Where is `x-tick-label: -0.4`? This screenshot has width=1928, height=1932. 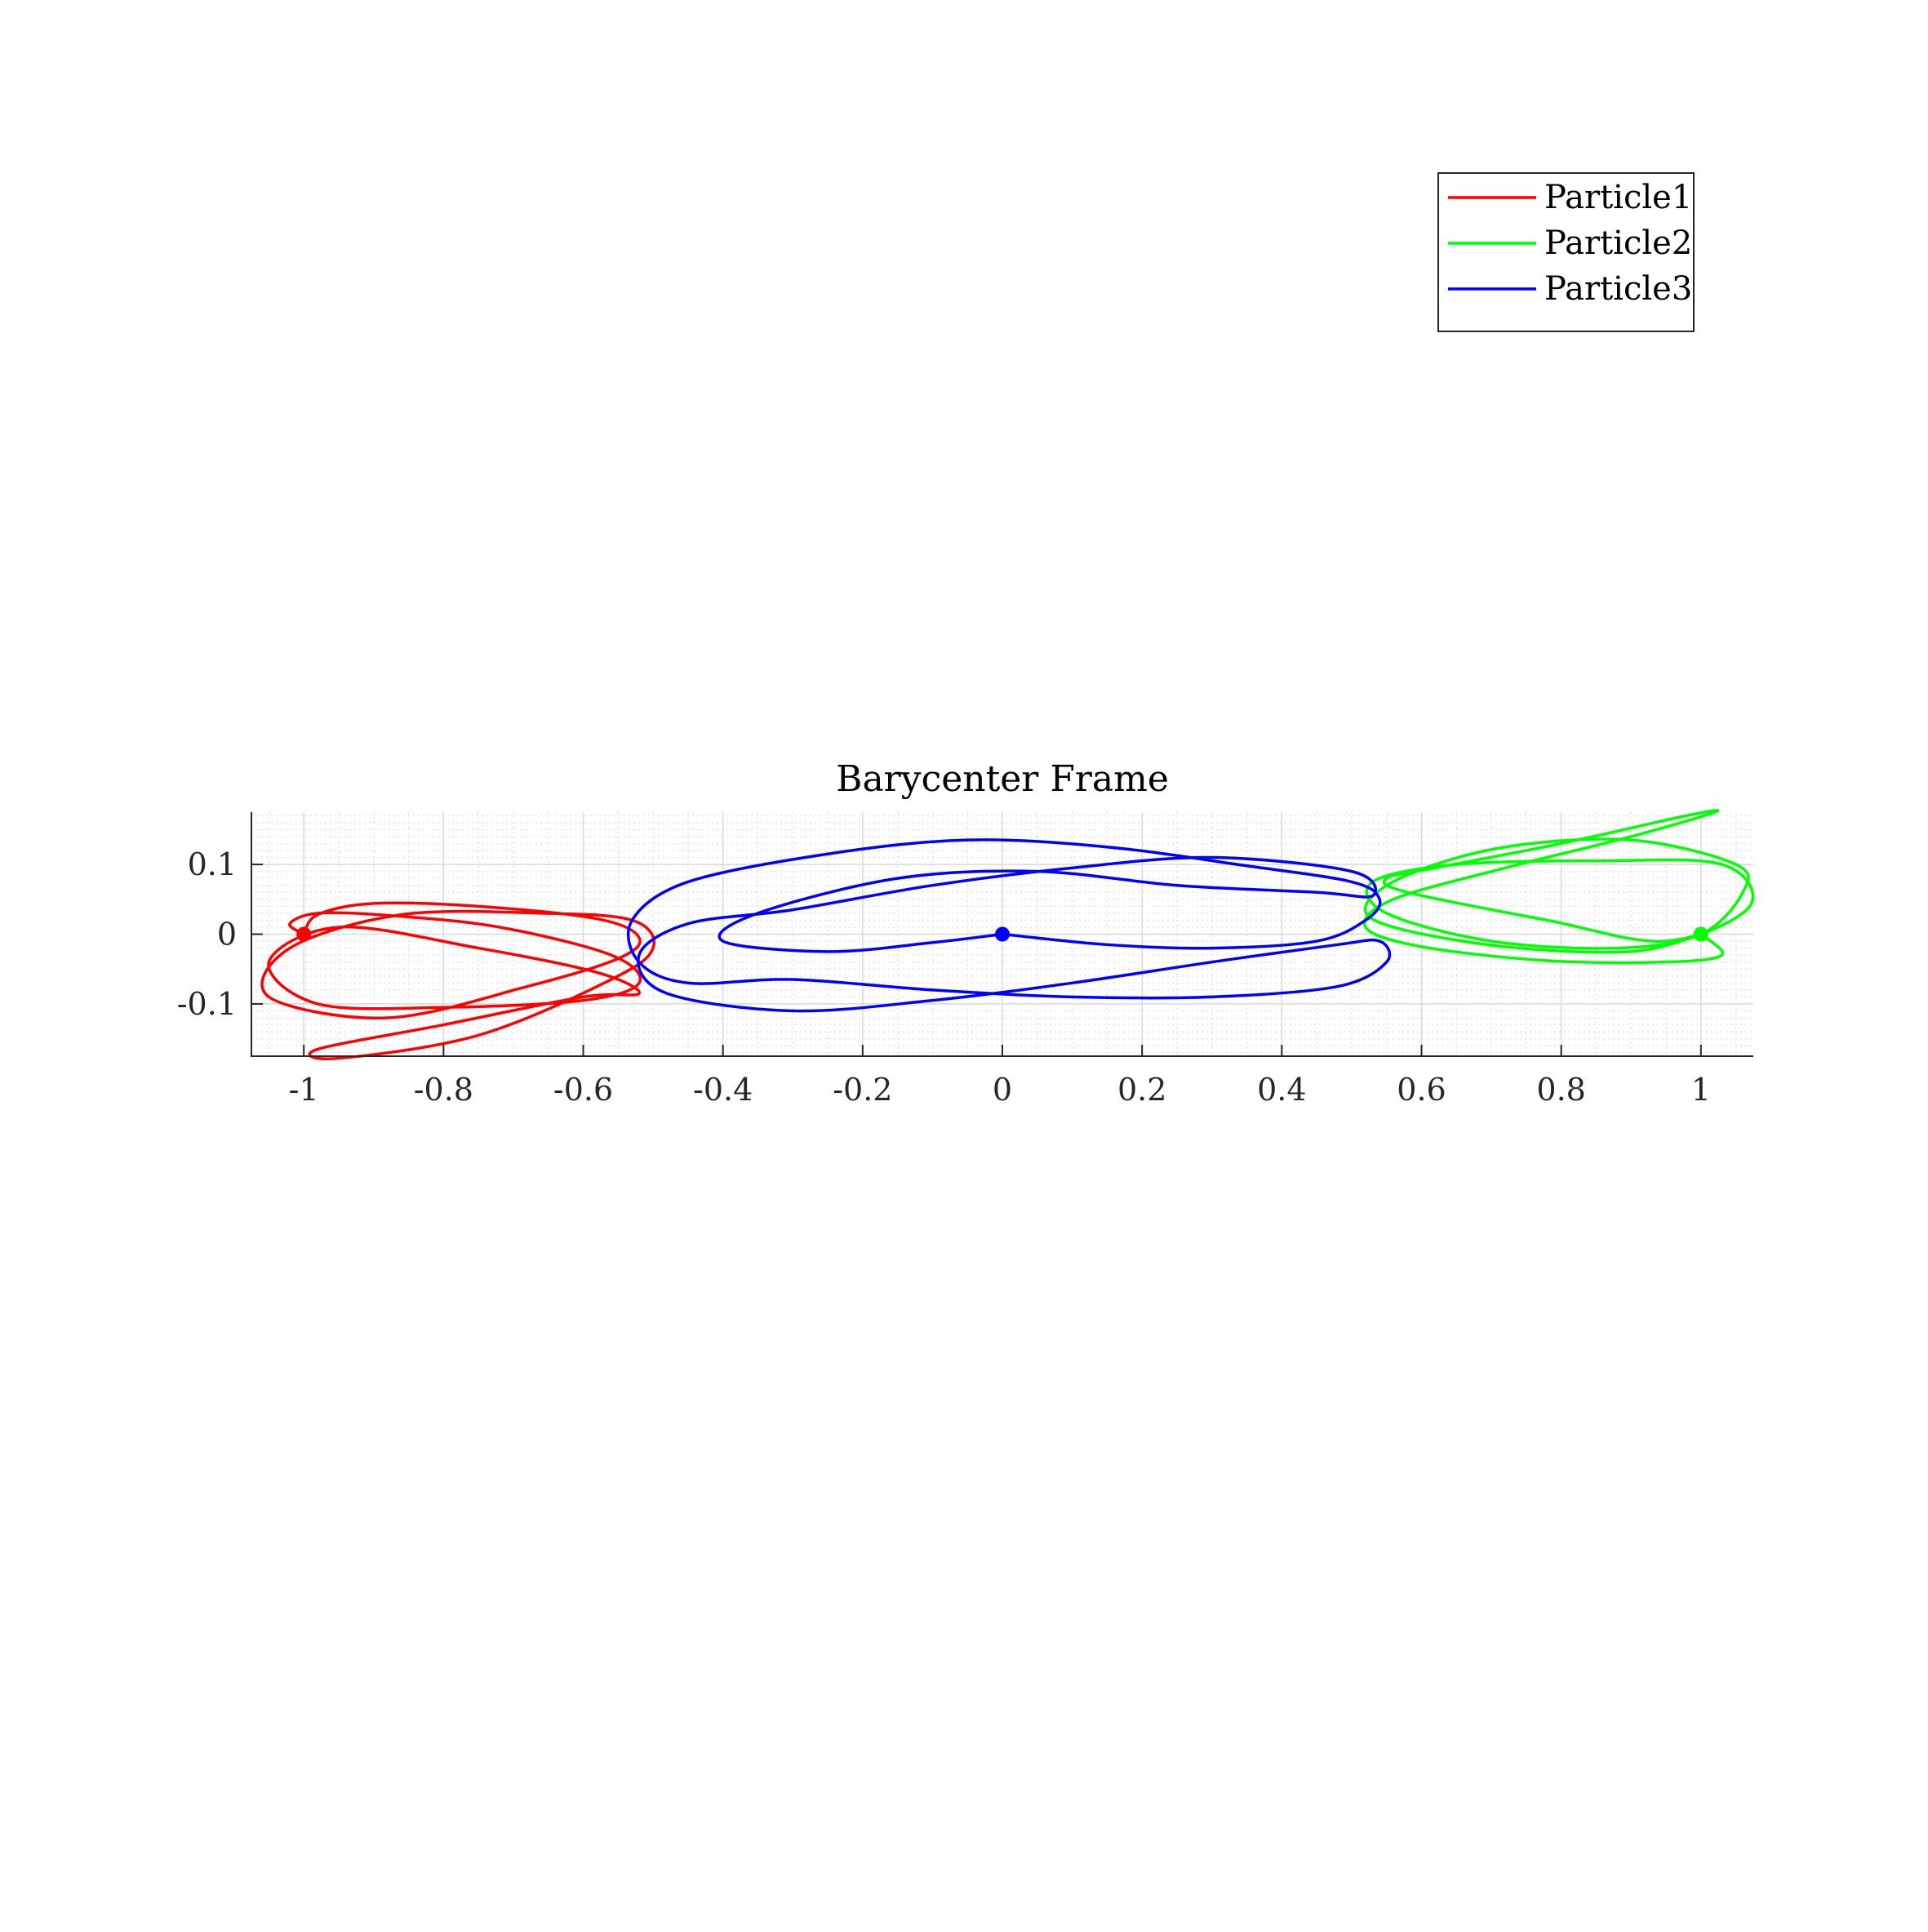
x-tick-label: -0.4 is located at coordinates (723, 1090).